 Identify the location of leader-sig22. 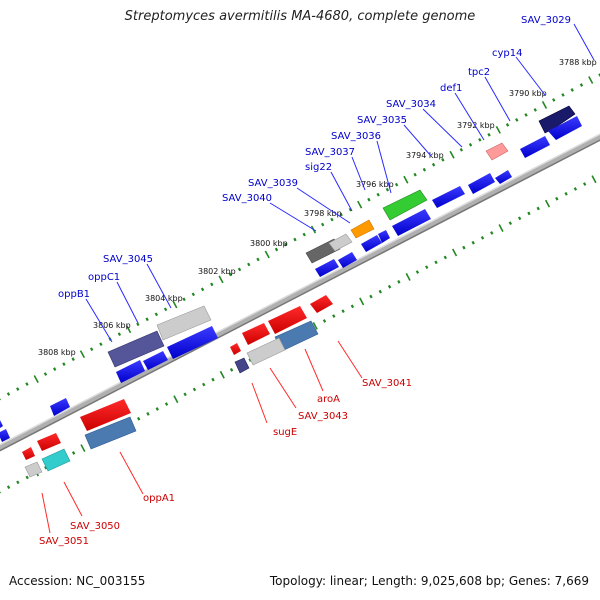
(341, 191).